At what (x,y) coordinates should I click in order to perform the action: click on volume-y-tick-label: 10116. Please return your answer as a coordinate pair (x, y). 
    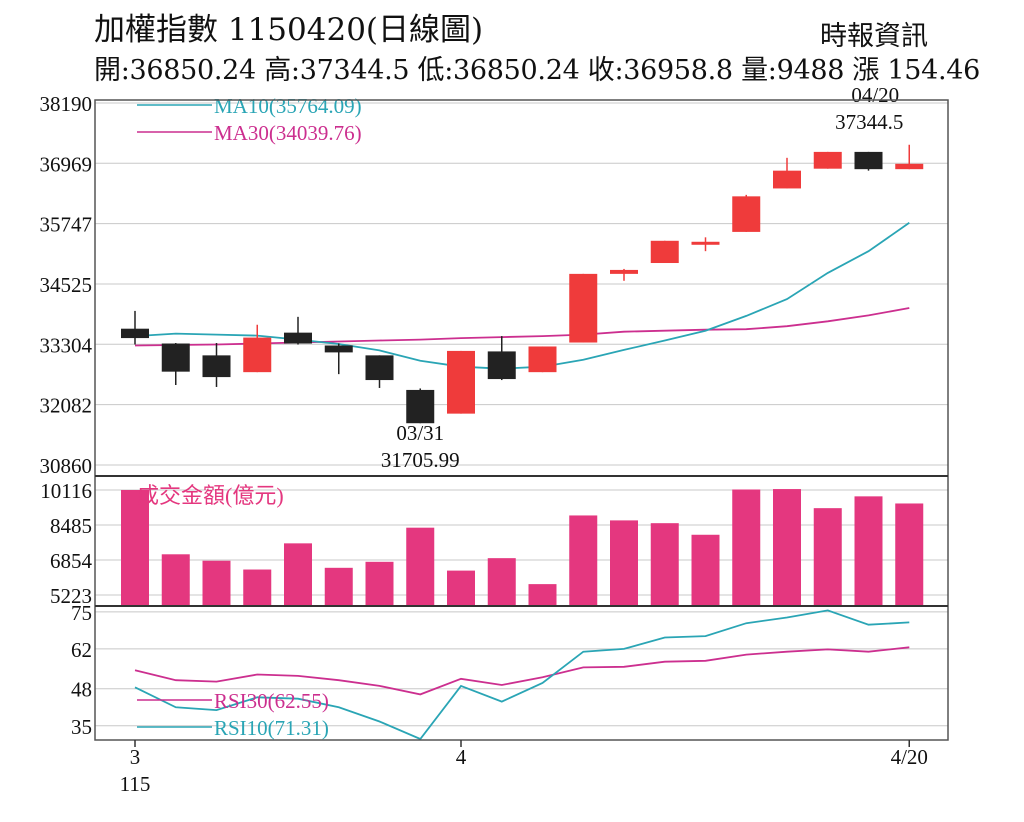
    Looking at the image, I should click on (66, 491).